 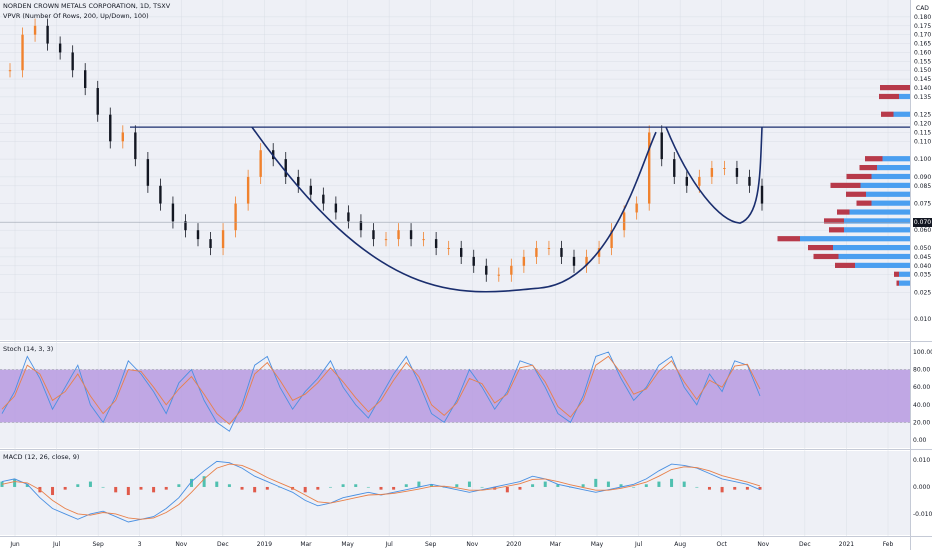 I want to click on price-tick-label: 0.135, so click(x=922, y=97).